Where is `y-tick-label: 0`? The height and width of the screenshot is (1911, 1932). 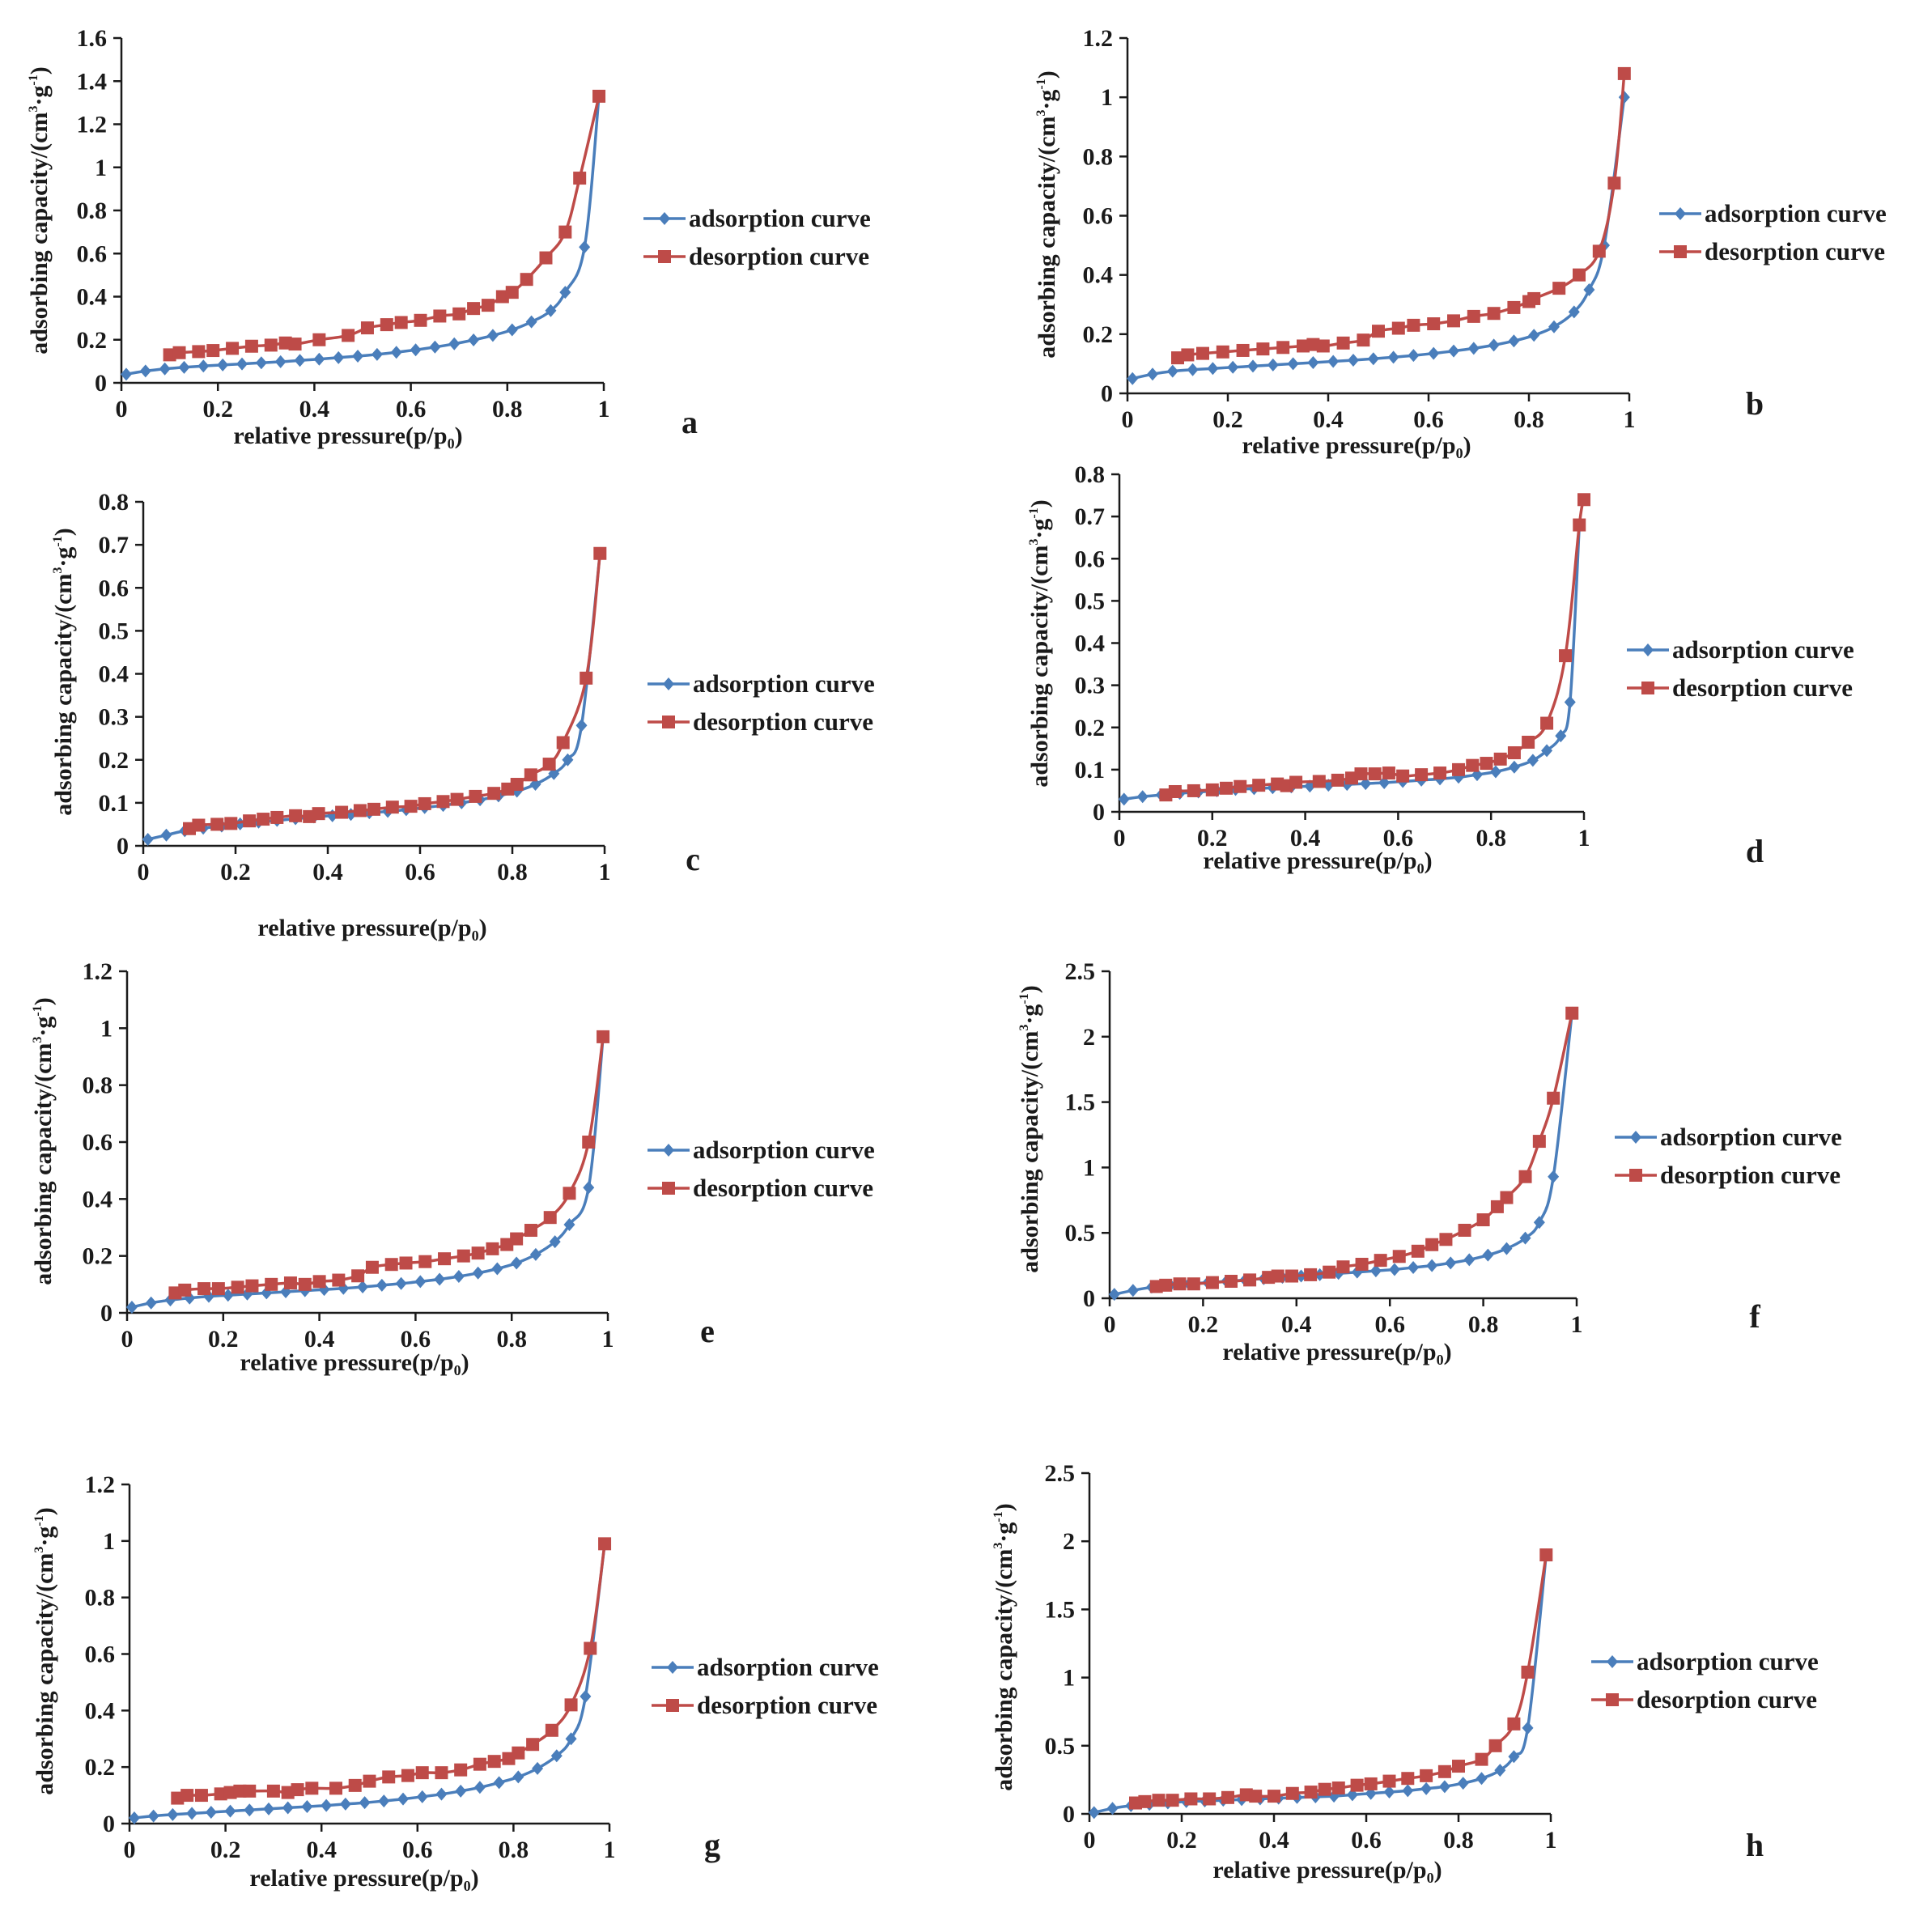
y-tick-label: 0 is located at coordinates (1107, 393).